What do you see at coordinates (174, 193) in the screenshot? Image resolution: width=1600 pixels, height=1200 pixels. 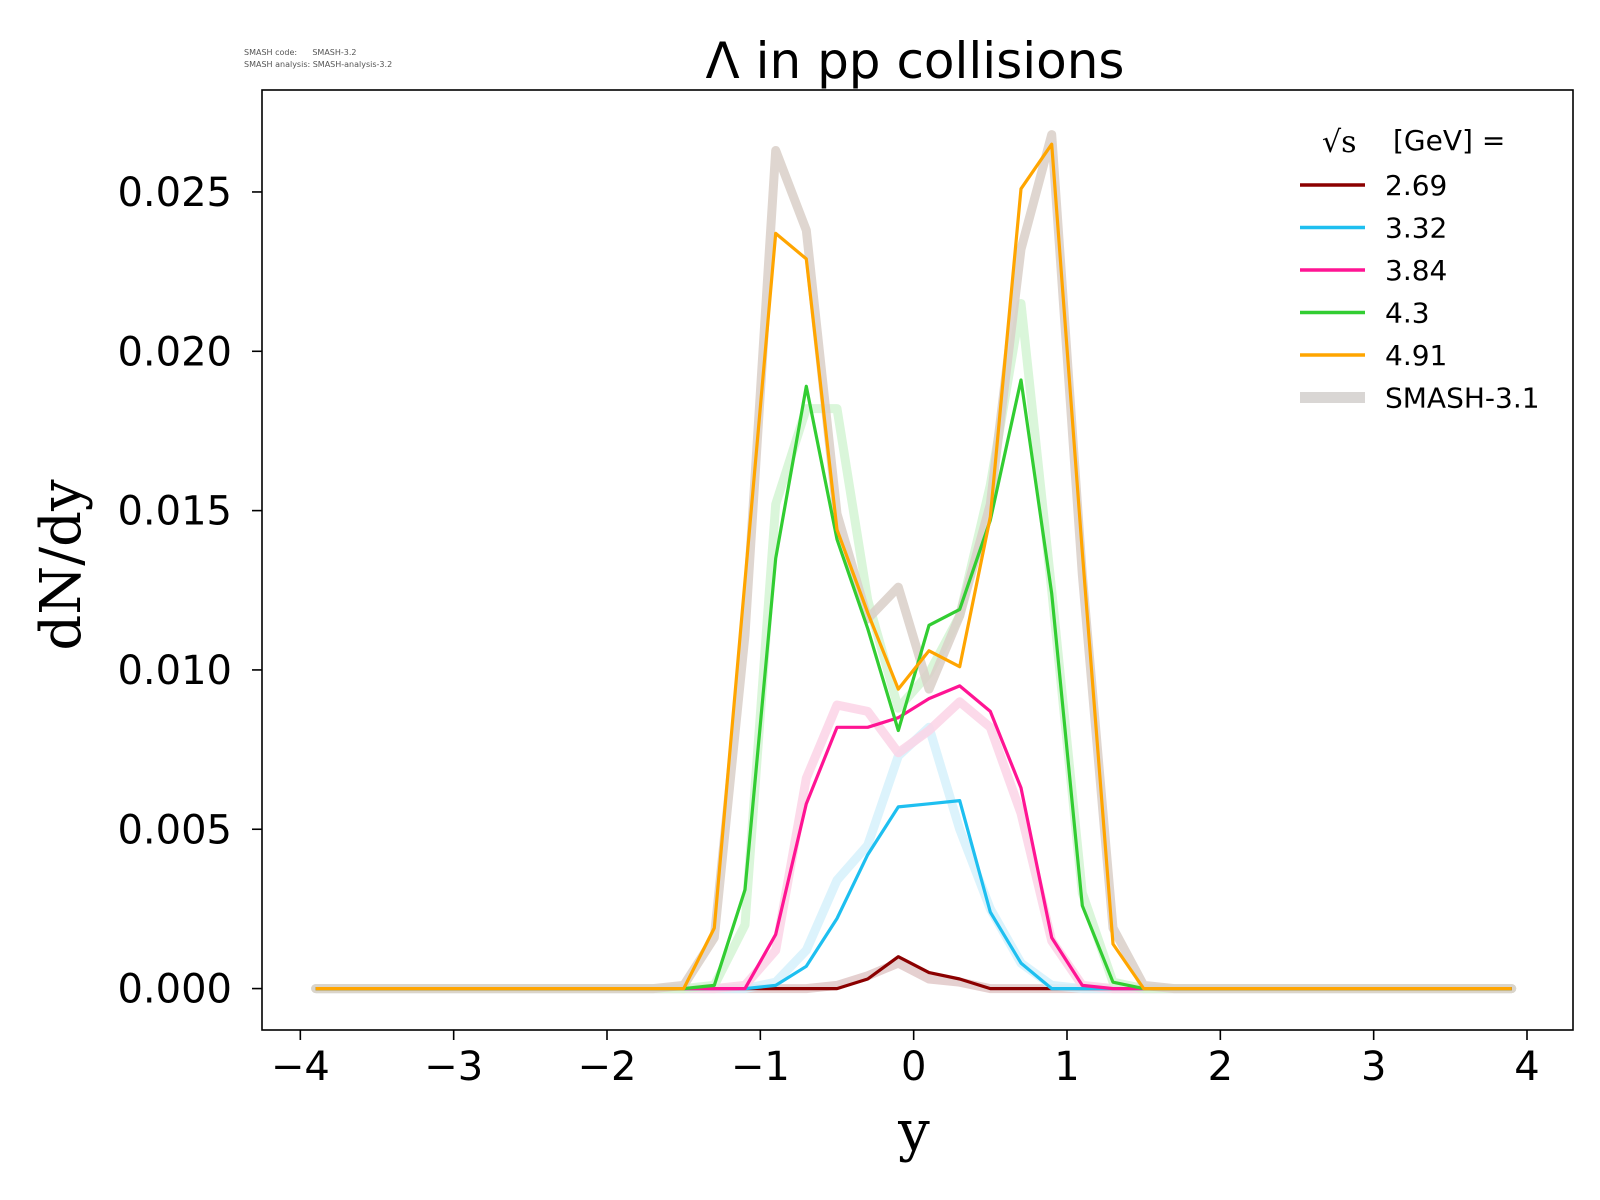 I see `y-tick-label: 0.025` at bounding box center [174, 193].